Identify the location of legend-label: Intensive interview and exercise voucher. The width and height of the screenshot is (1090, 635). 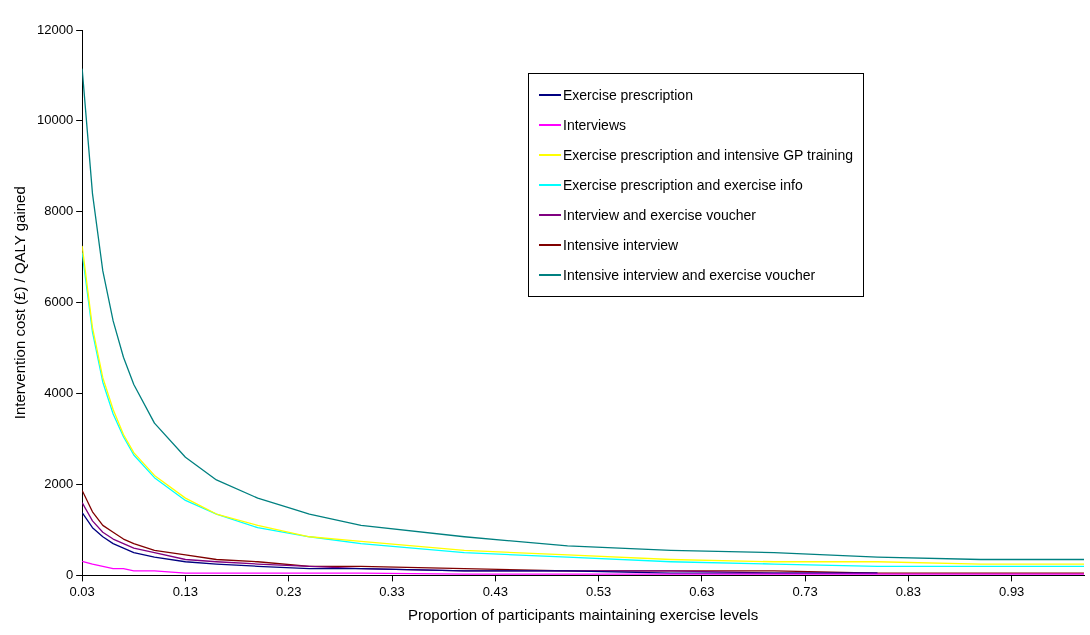
(689, 275).